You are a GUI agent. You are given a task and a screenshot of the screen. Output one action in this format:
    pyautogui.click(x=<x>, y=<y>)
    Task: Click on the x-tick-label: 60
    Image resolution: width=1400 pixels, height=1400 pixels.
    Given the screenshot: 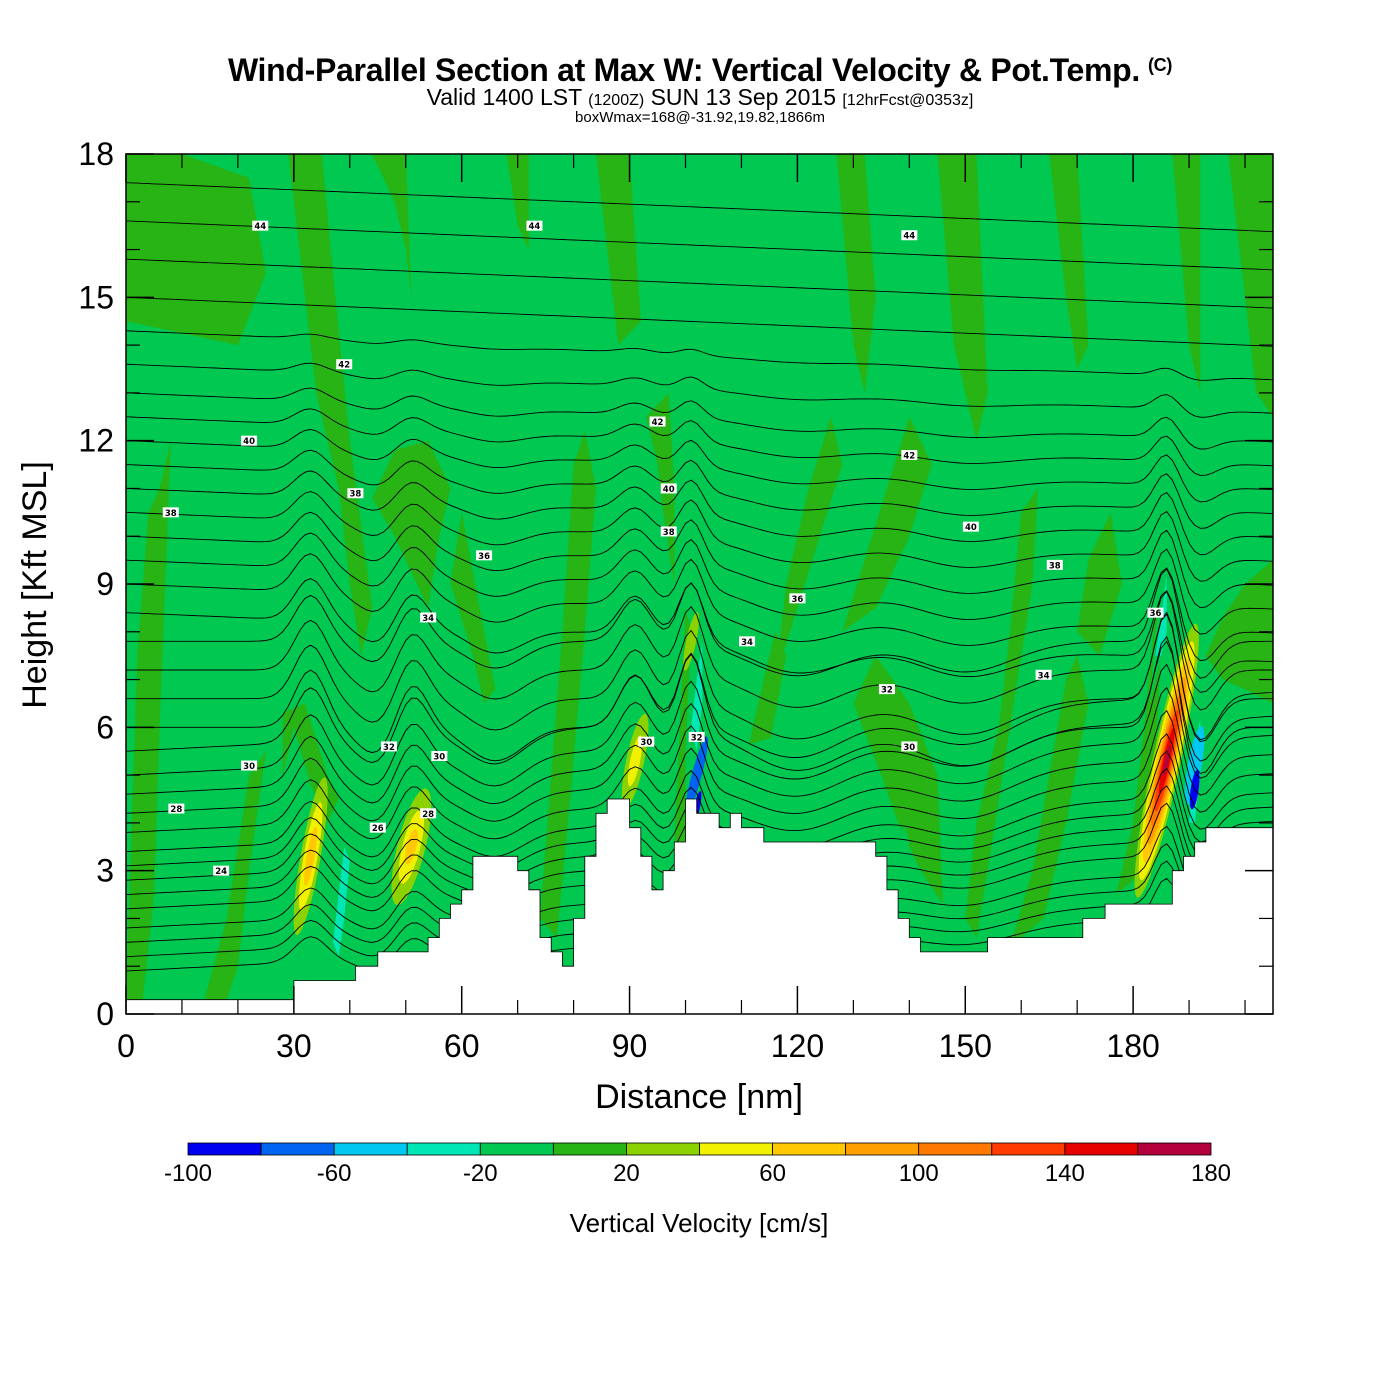 What is the action you would take?
    pyautogui.click(x=462, y=1046)
    